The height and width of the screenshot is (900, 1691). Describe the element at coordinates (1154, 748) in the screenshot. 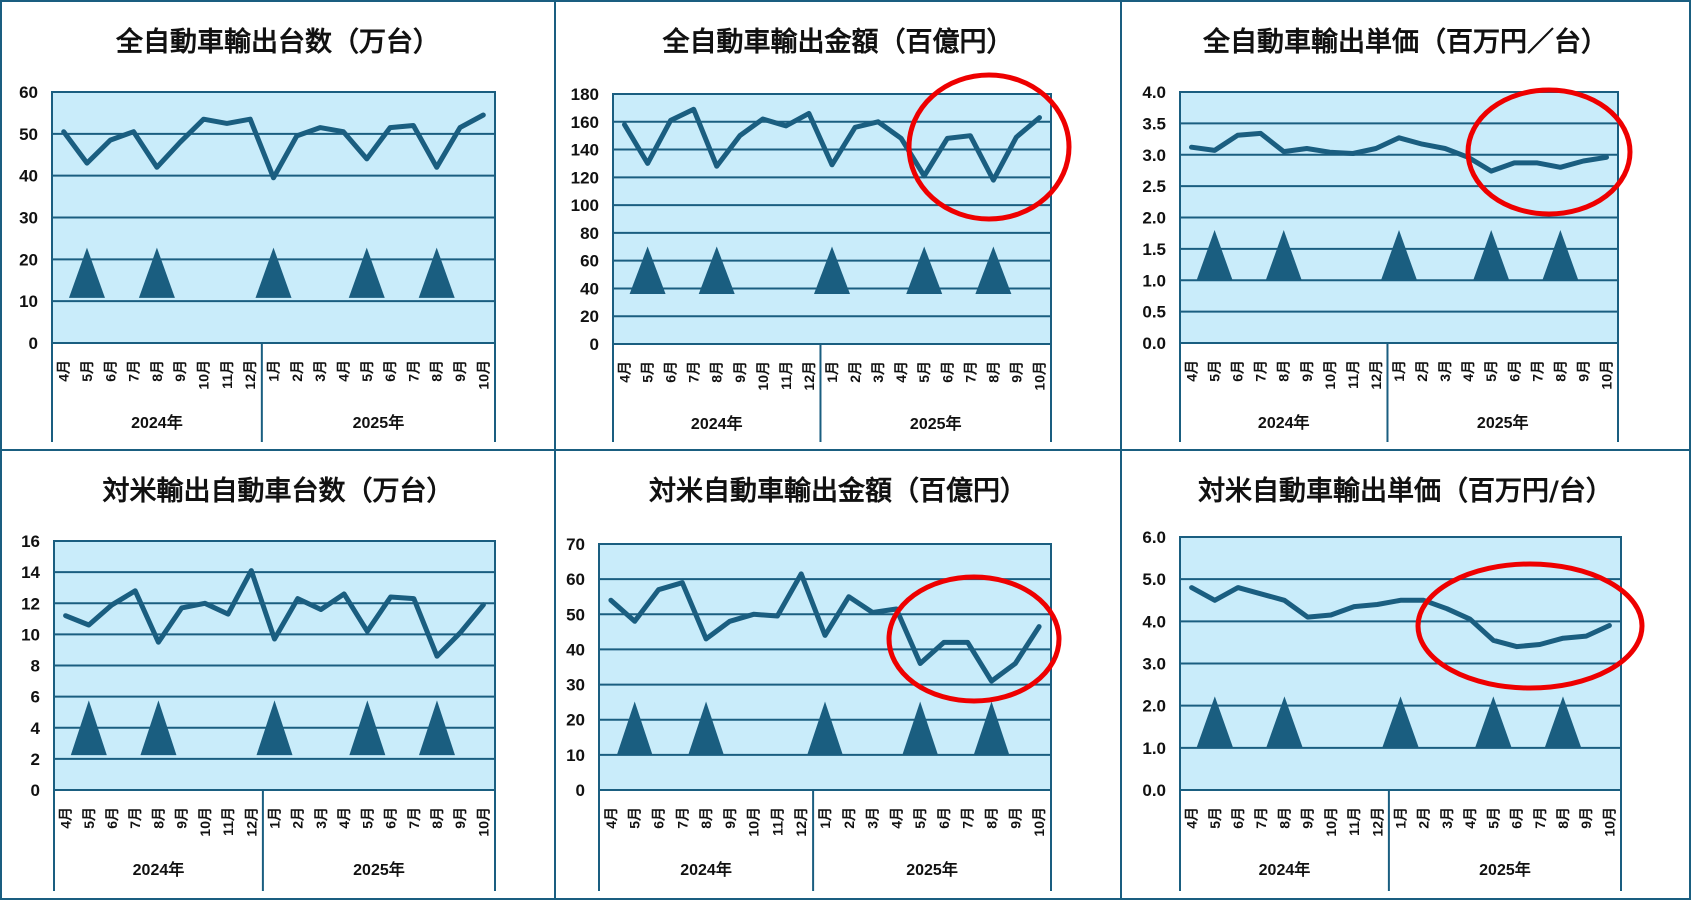

I see `y-tick-label: 1.0` at that location.